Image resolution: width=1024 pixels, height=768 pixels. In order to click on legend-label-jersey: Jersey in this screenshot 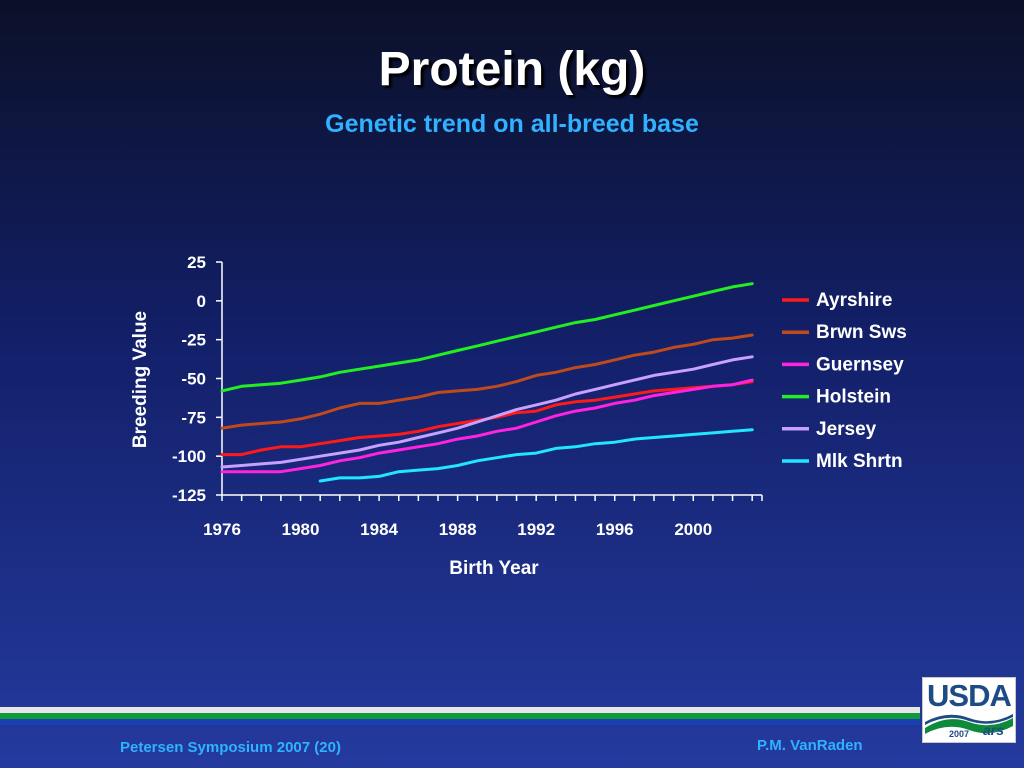, I will do `click(846, 429)`.